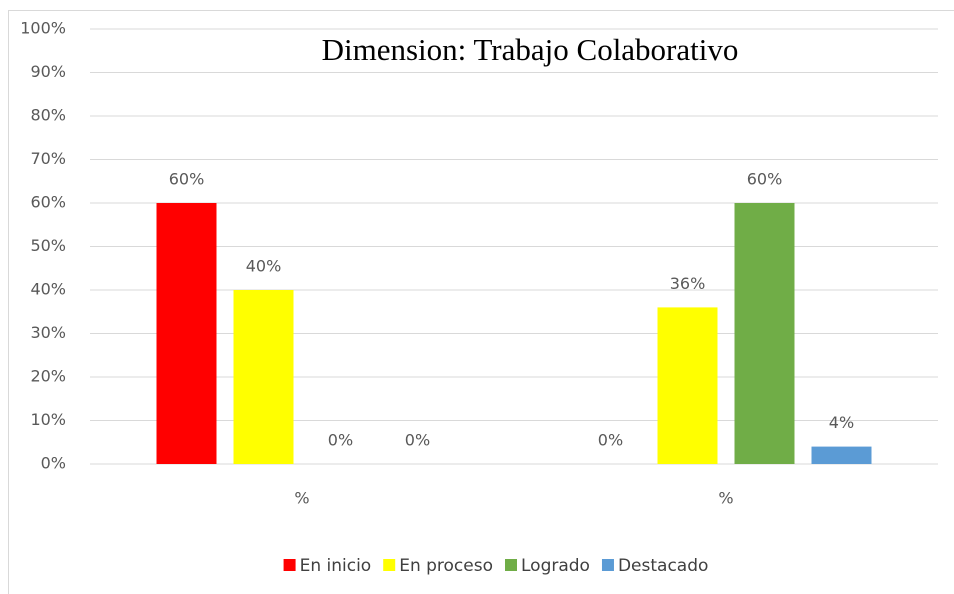 Image resolution: width=954 pixels, height=594 pixels. What do you see at coordinates (48, 245) in the screenshot?
I see `y-tick-label: 50%` at bounding box center [48, 245].